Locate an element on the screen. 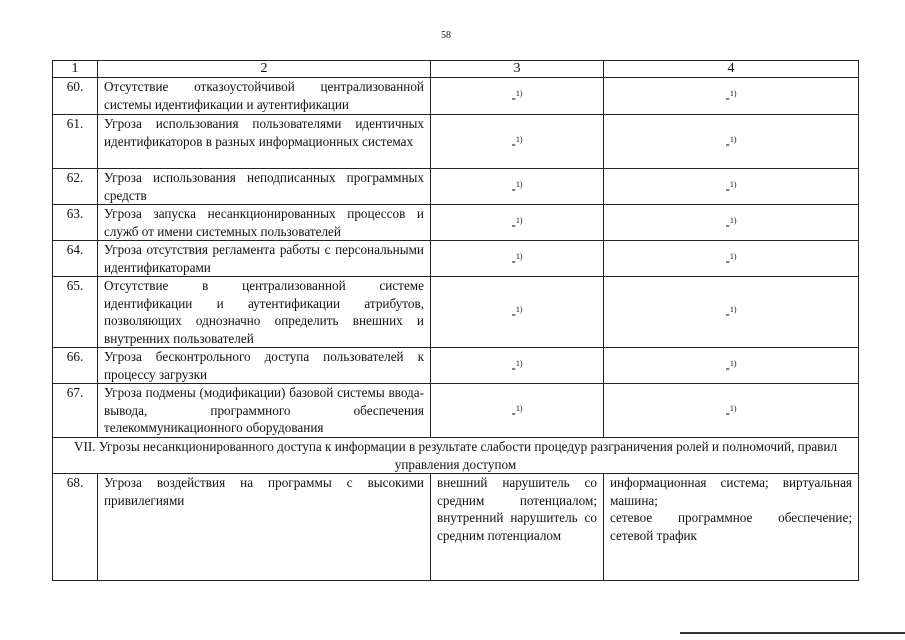 The image size is (905, 640). bottom-rule is located at coordinates (792, 633).